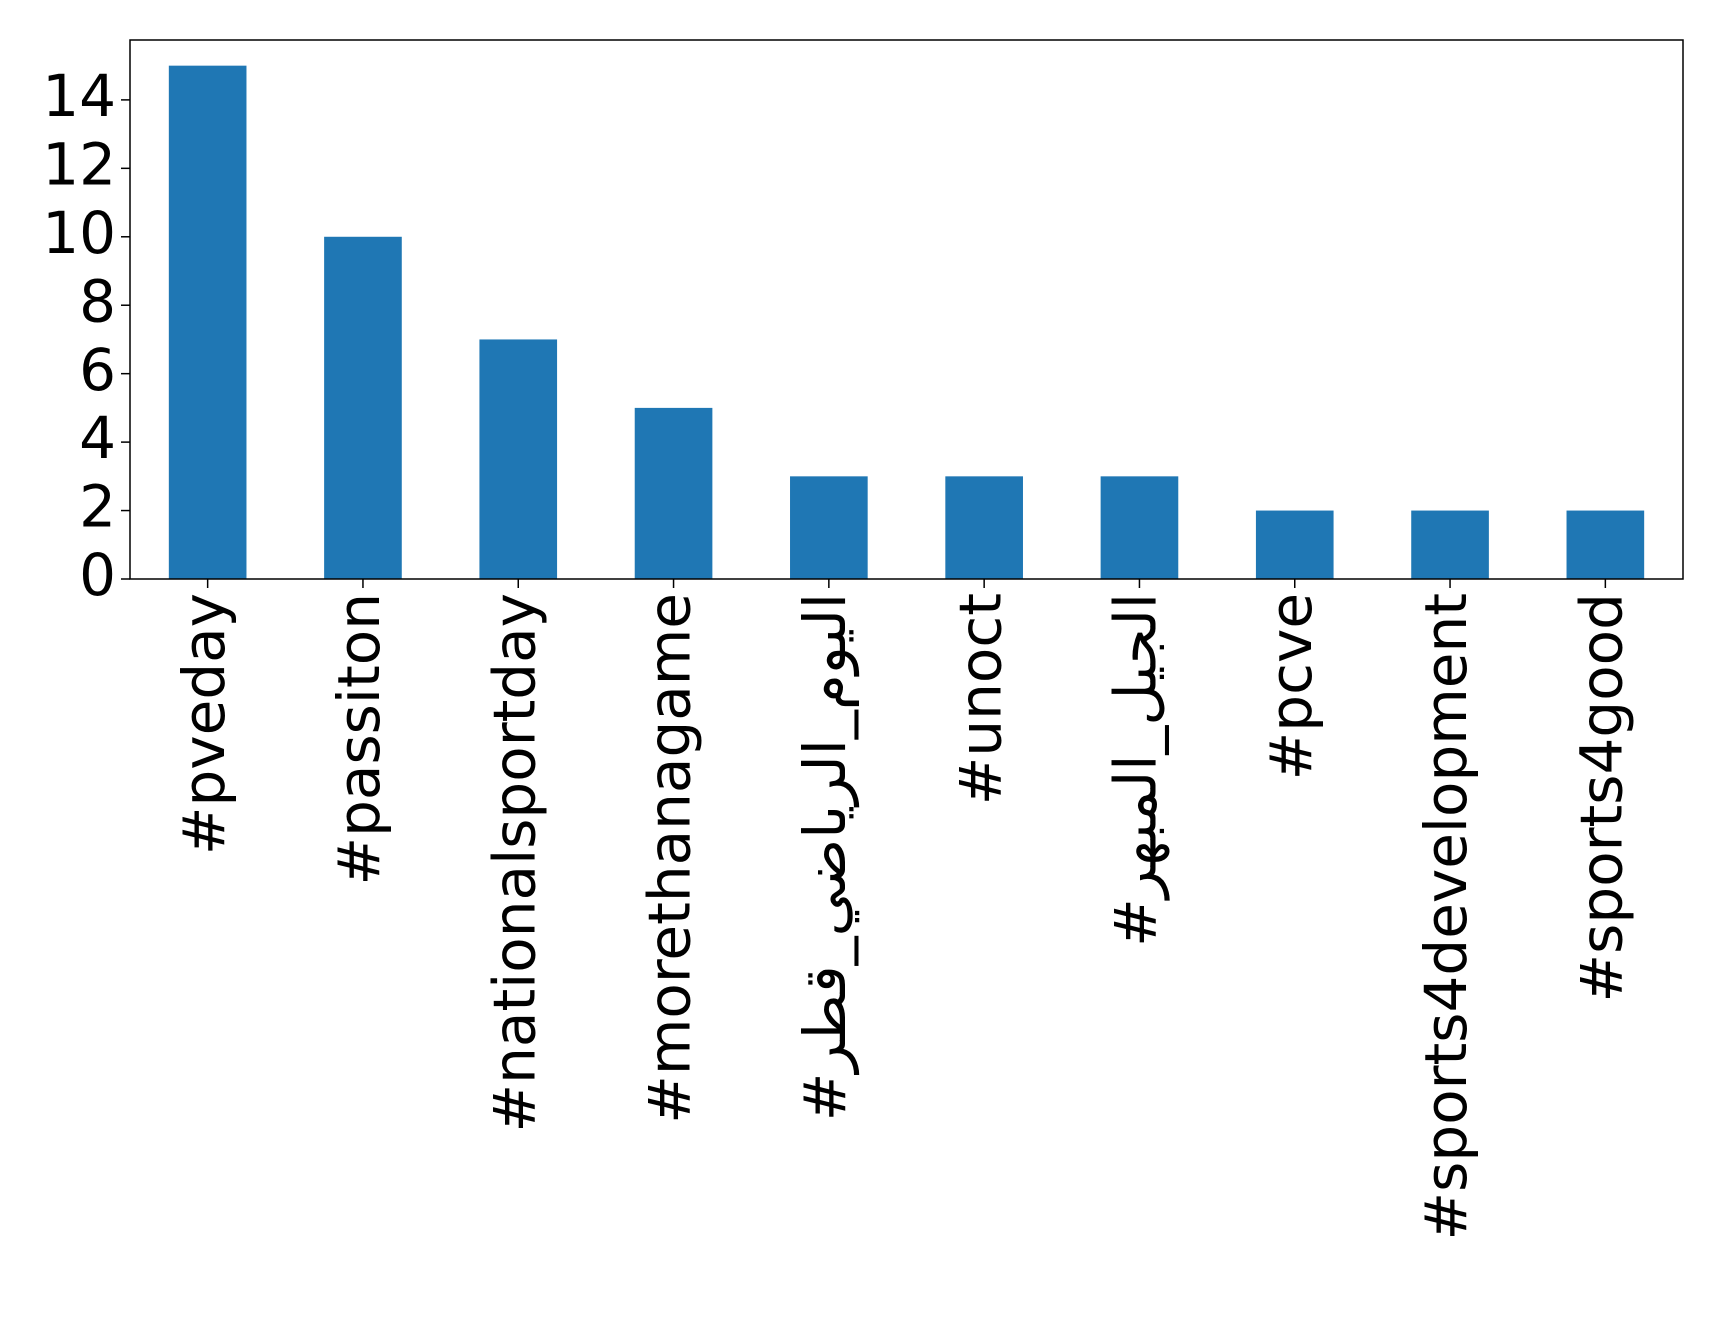 Image resolution: width=1719 pixels, height=1344 pixels. I want to click on x-tick-label: #passiton, so click(359, 739).